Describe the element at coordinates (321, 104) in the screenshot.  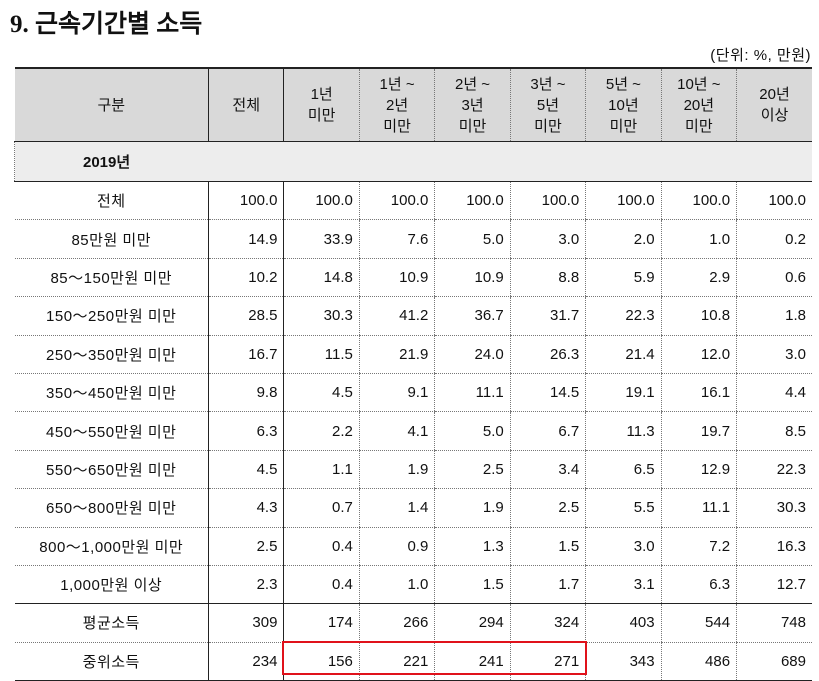
I see `column-header: 1년 미만` at that location.